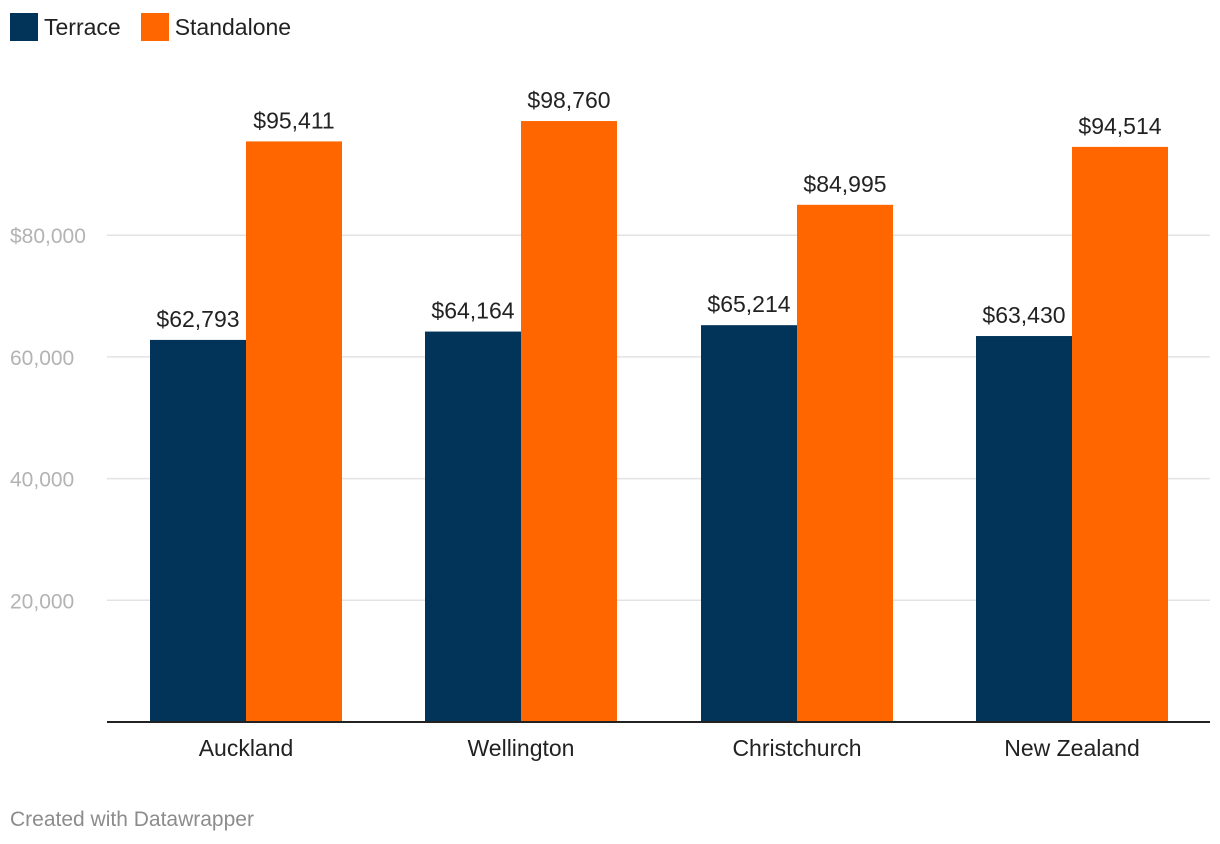  Describe the element at coordinates (154, 27) in the screenshot. I see `legend-swatch-standalone` at that location.